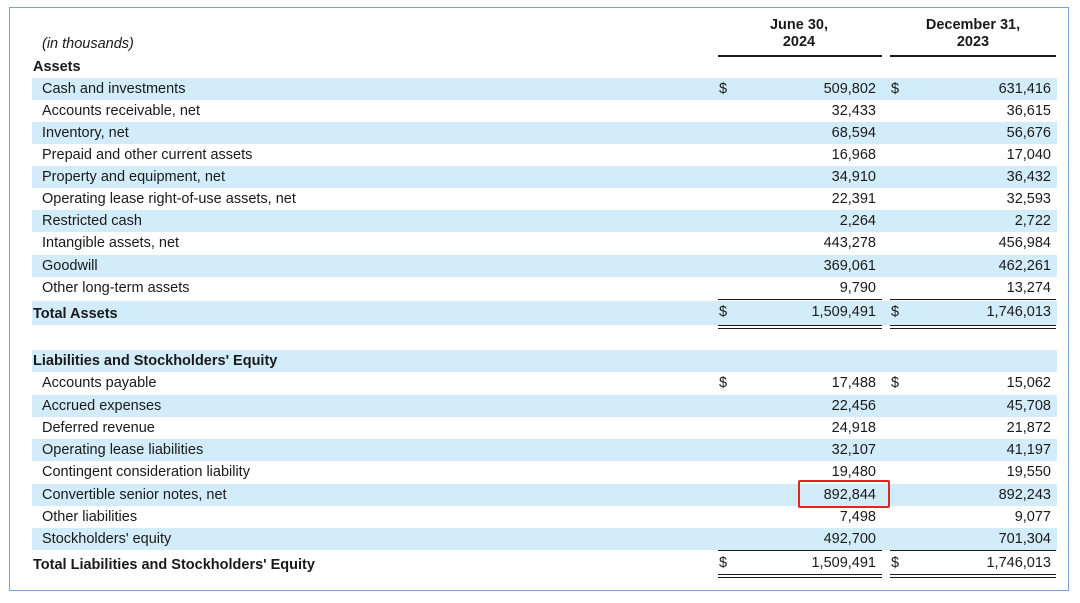 This screenshot has height=603, width=1080. What do you see at coordinates (853, 450) in the screenshot?
I see `value-2024: 32,107` at bounding box center [853, 450].